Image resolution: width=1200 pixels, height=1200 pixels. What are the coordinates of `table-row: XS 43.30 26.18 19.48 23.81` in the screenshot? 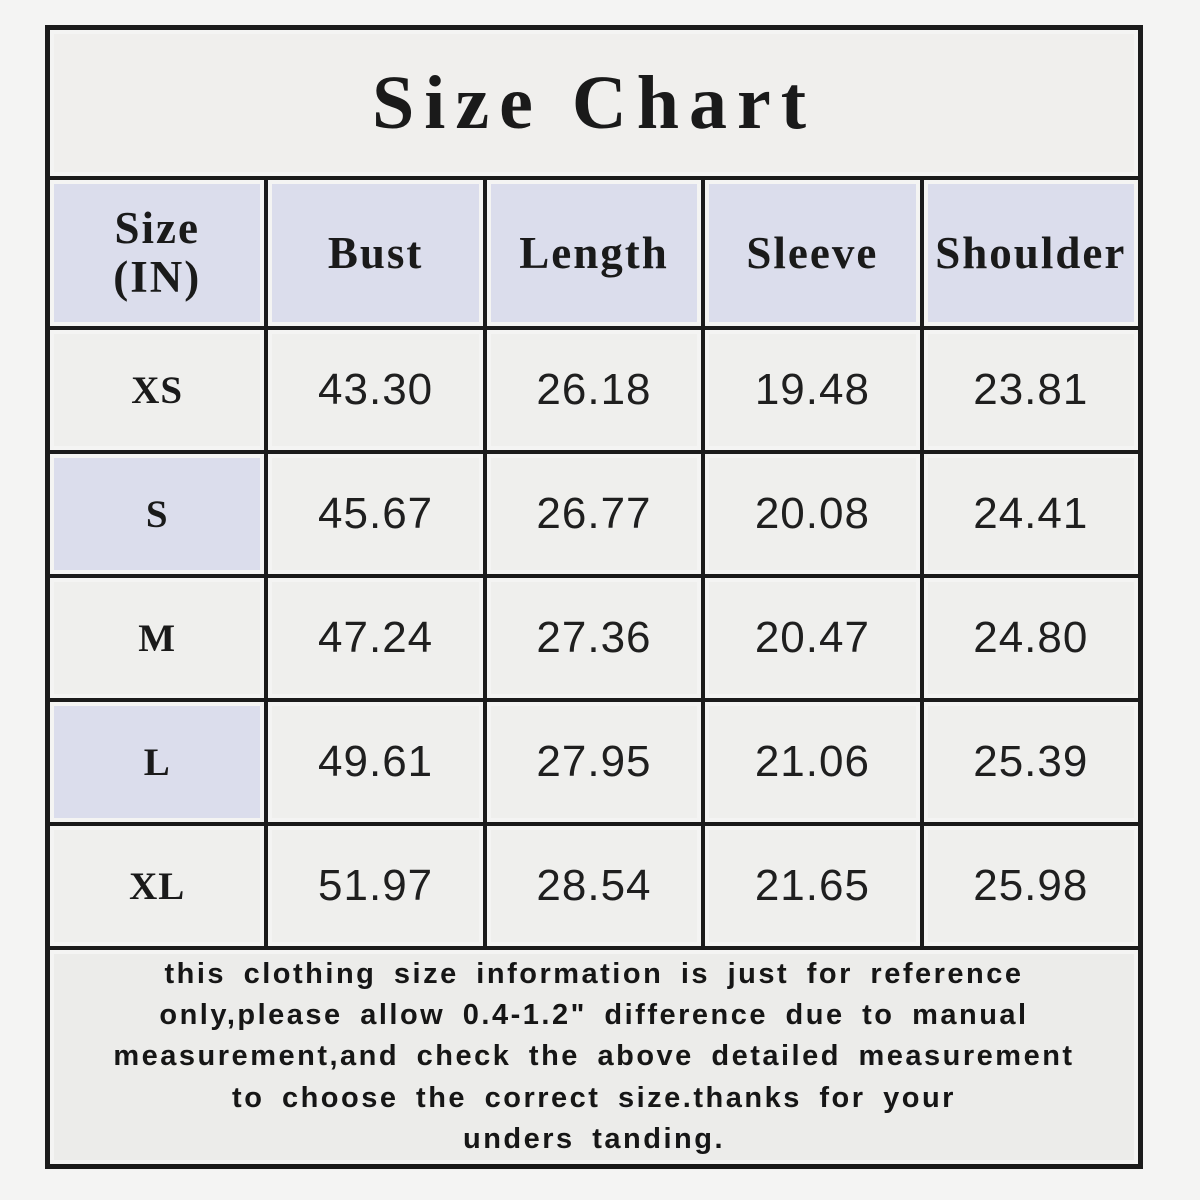 It's located at (594, 390).